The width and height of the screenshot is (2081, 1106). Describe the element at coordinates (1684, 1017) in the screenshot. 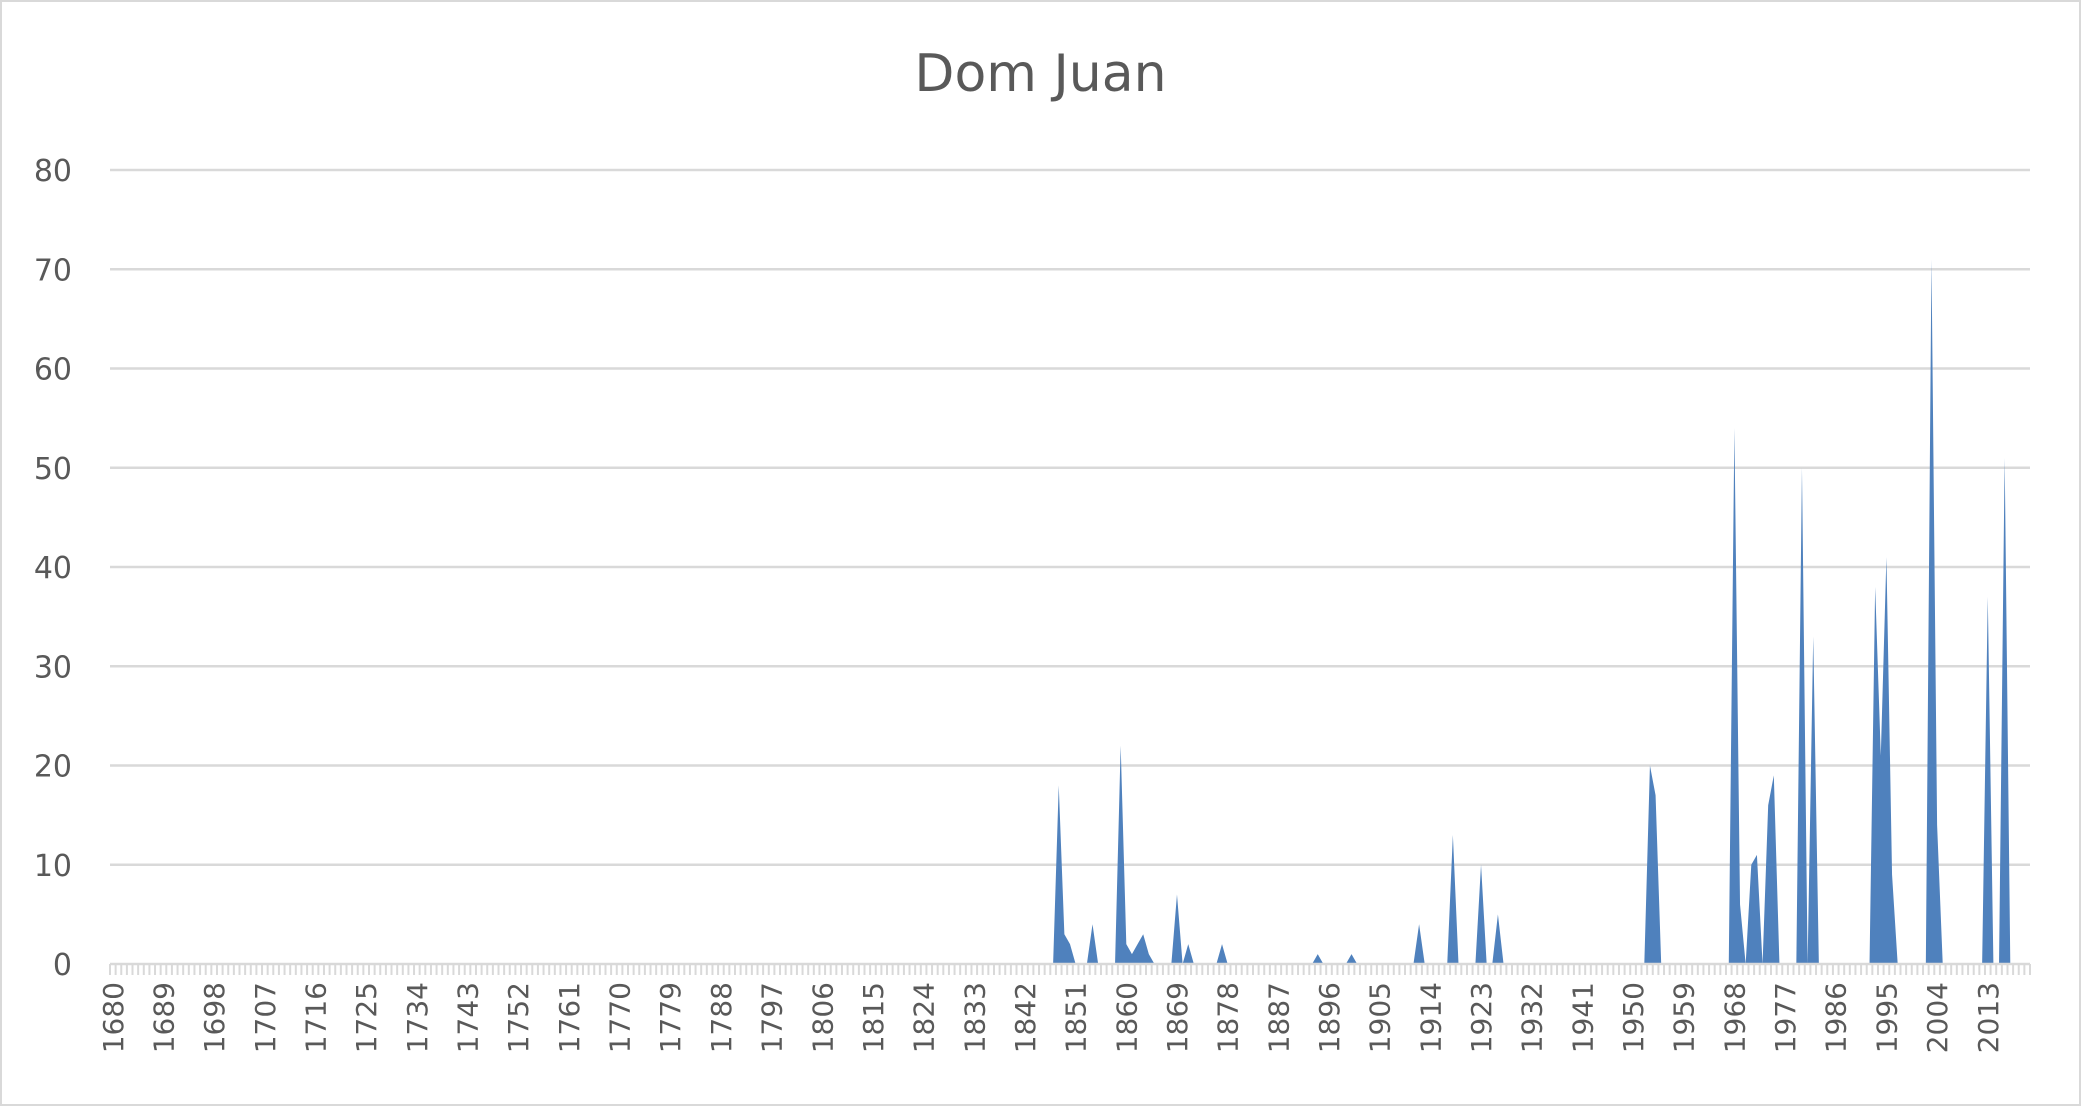

I see `x-tick-label: 1959` at that location.